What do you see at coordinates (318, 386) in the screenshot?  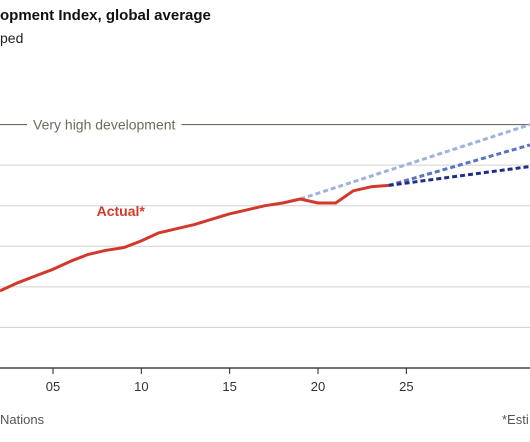 I see `x-tick-label: 20` at bounding box center [318, 386].